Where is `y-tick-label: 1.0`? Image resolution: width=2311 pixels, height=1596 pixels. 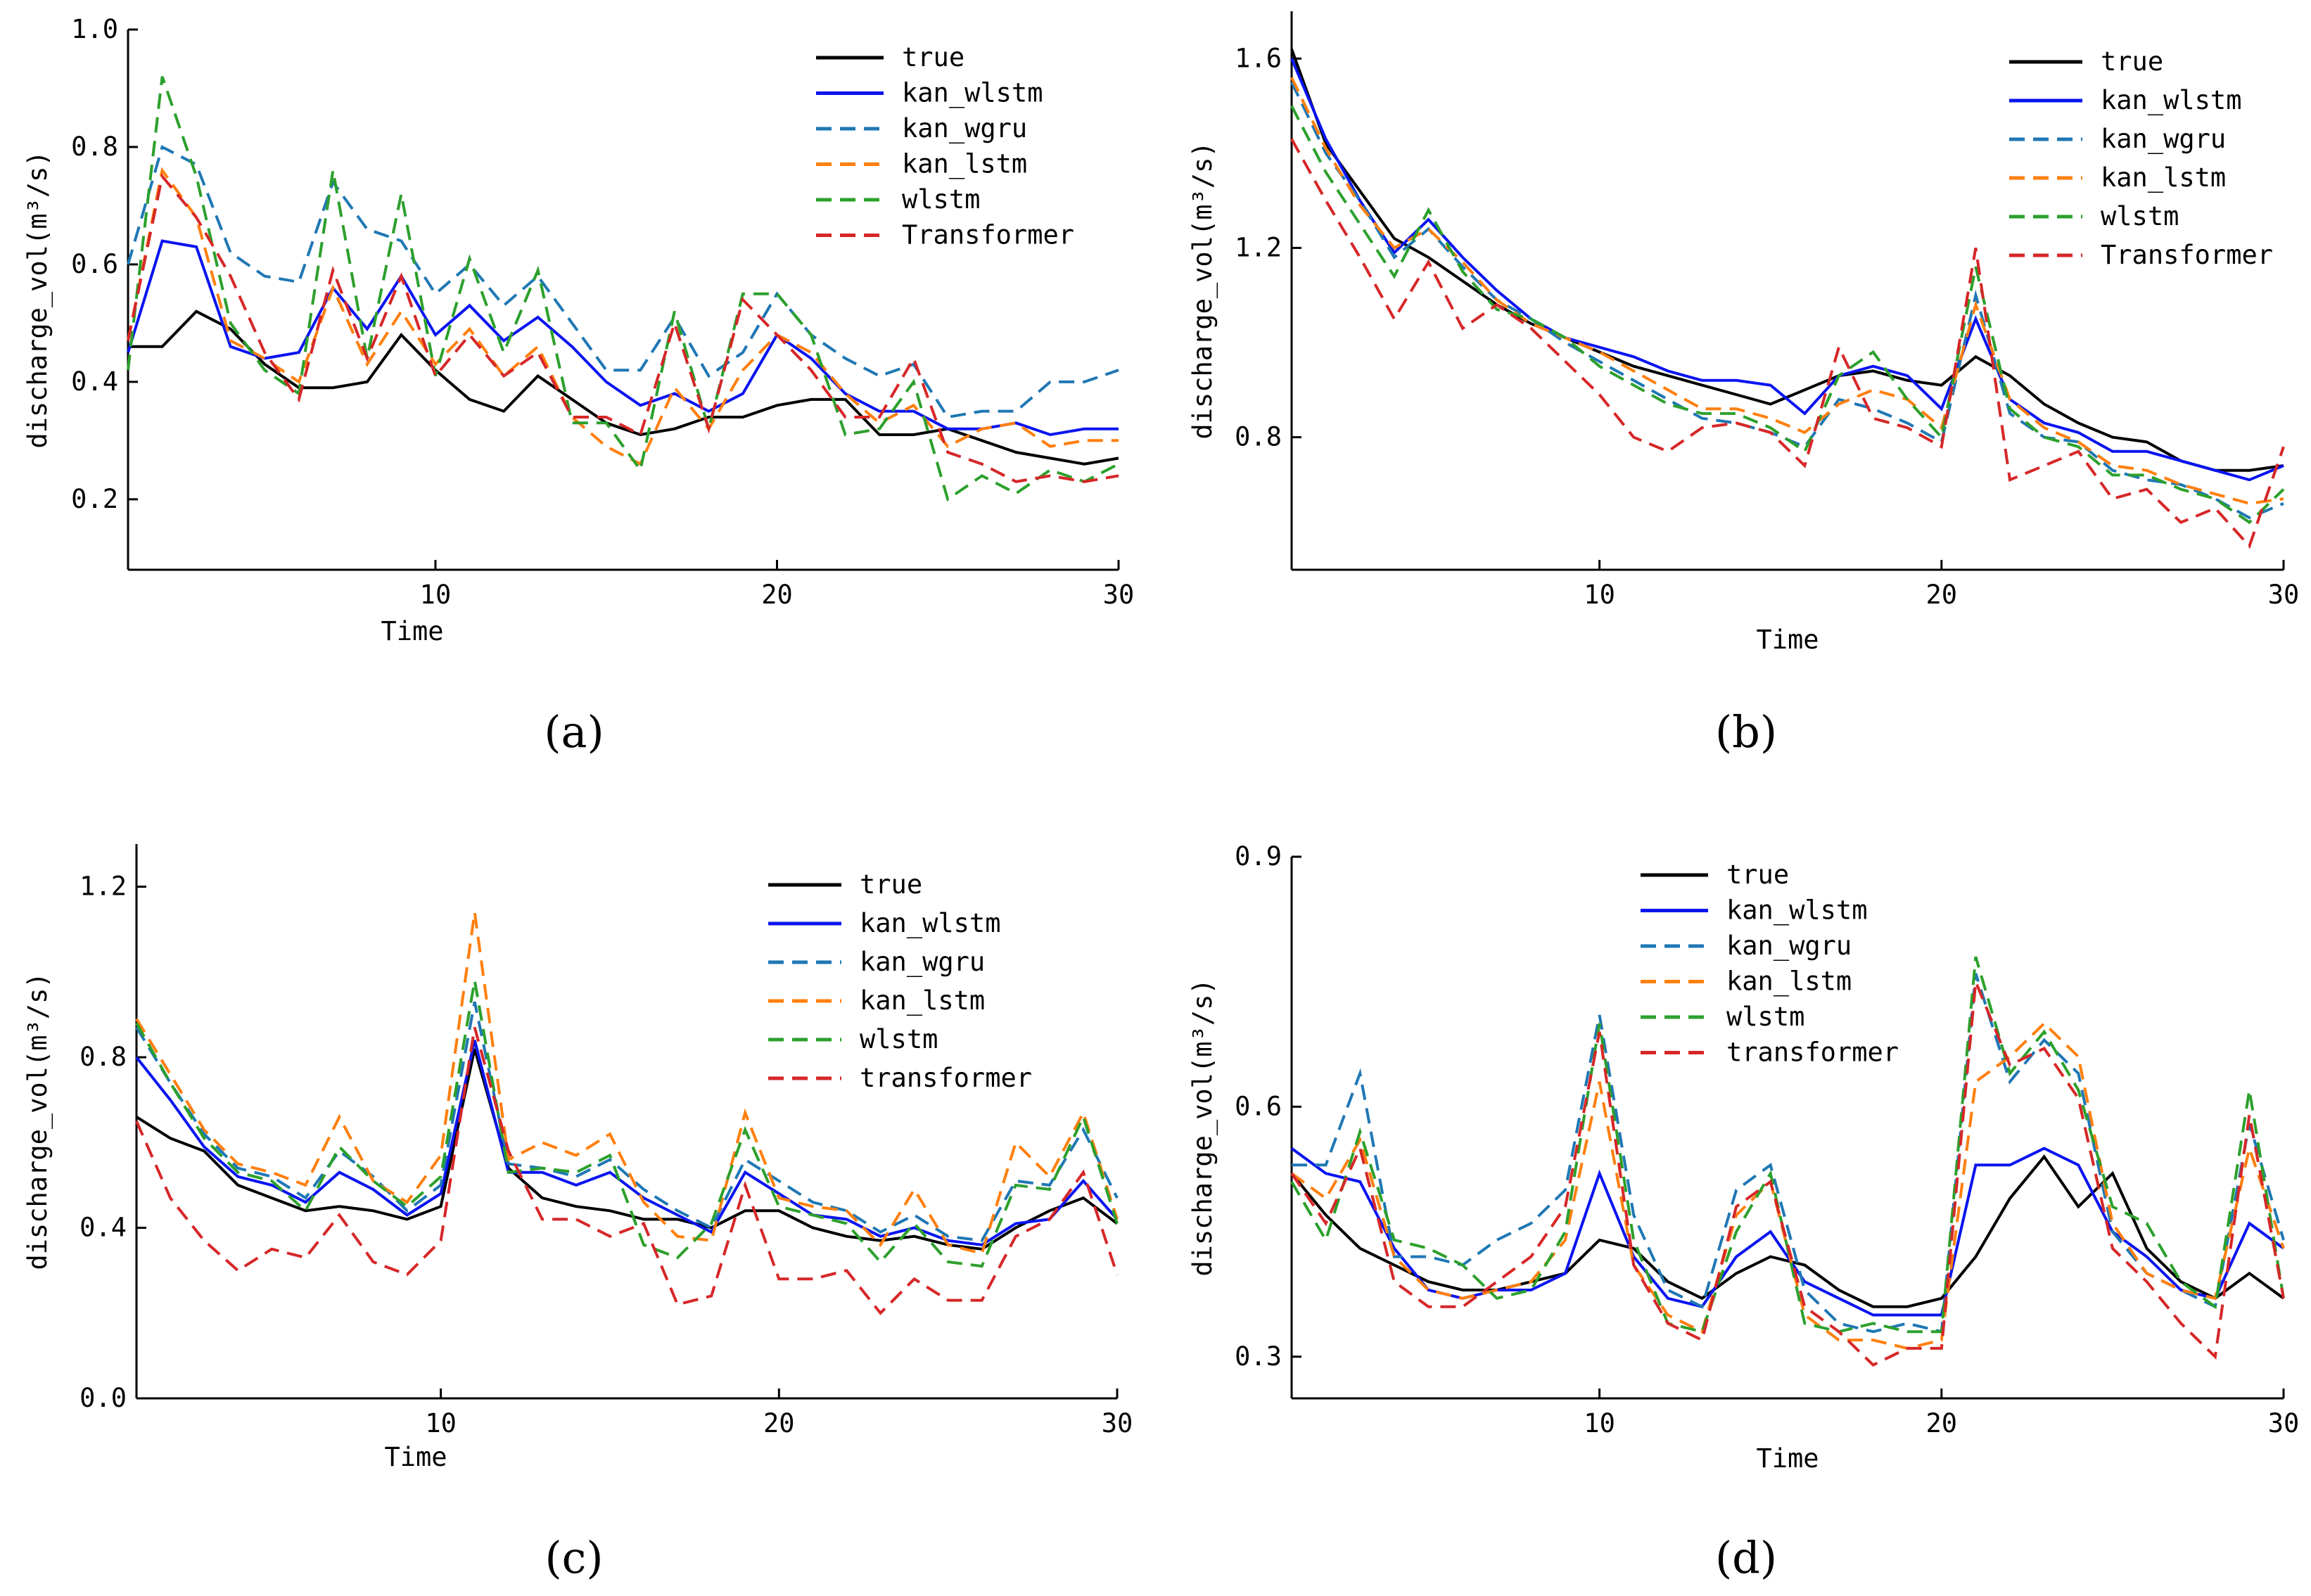
y-tick-label: 1.0 is located at coordinates (94, 29).